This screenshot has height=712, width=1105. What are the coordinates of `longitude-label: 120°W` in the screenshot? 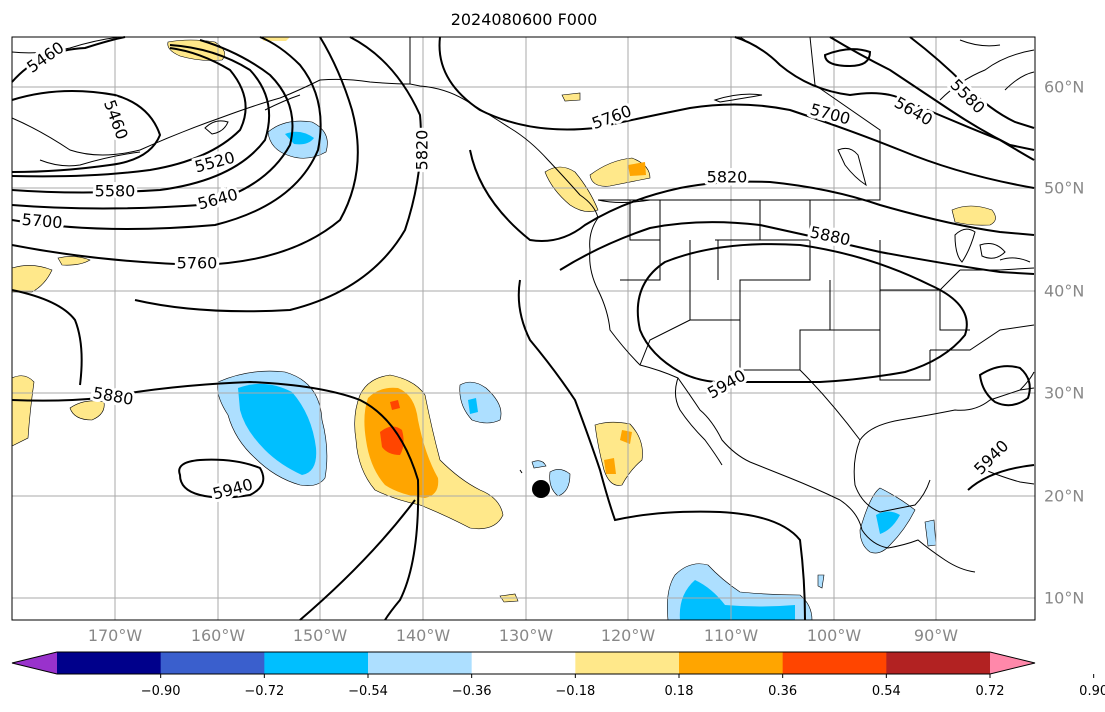 It's located at (628, 635).